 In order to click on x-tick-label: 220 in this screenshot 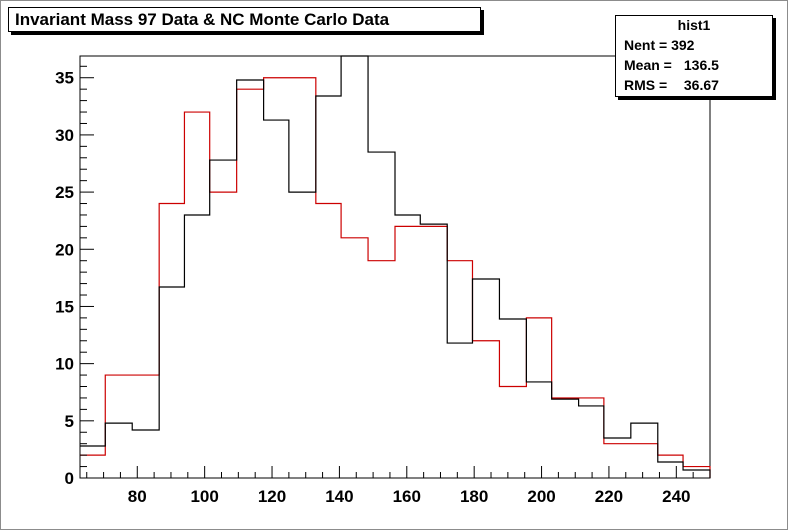, I will do `click(609, 496)`.